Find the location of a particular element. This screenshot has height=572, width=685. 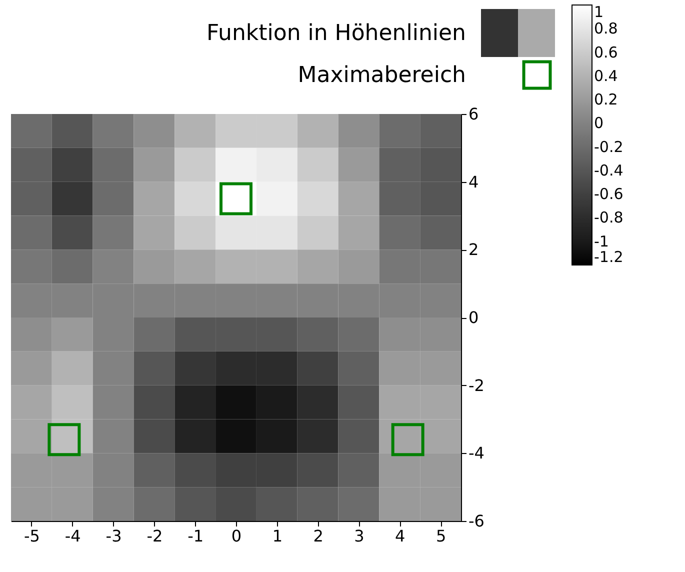

color-bar-label: 1 is located at coordinates (599, 12).